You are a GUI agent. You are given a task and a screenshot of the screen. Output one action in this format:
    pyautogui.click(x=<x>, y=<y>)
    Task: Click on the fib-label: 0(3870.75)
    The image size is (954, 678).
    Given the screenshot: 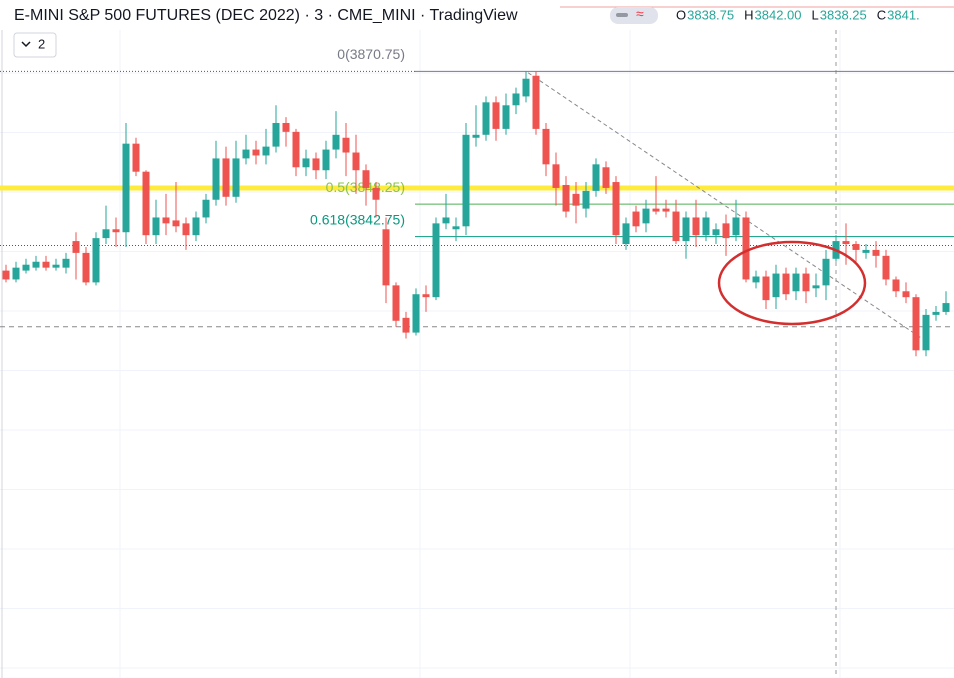 What is the action you would take?
    pyautogui.click(x=371, y=54)
    